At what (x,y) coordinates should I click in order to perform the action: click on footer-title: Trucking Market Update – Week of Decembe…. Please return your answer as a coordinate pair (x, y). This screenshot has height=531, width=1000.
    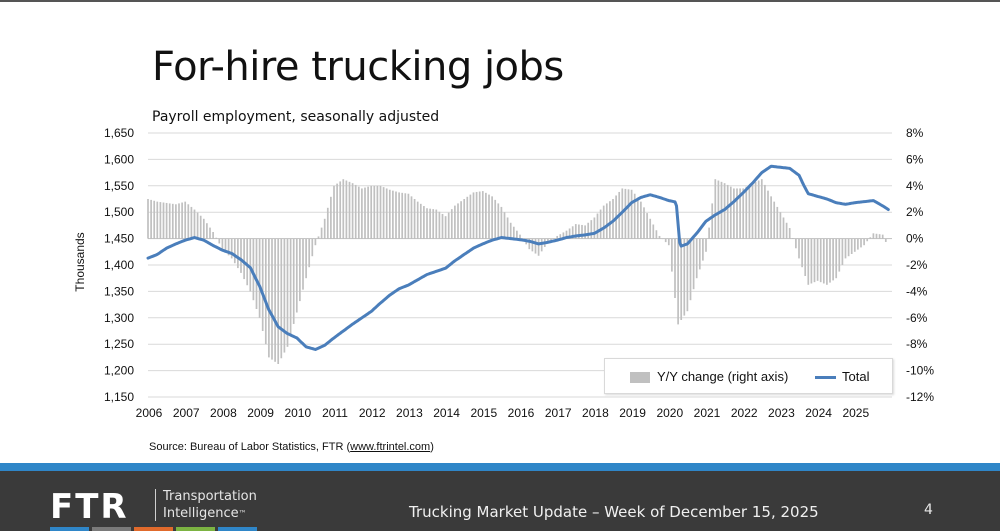
    Looking at the image, I should click on (614, 512).